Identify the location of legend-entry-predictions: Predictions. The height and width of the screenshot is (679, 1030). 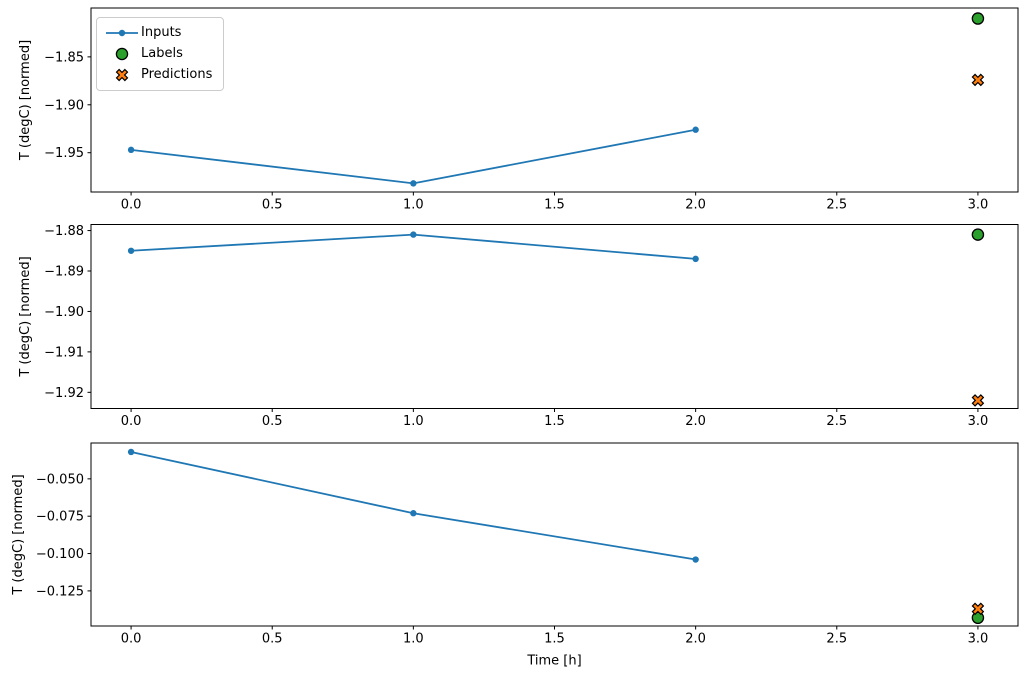
(160, 75).